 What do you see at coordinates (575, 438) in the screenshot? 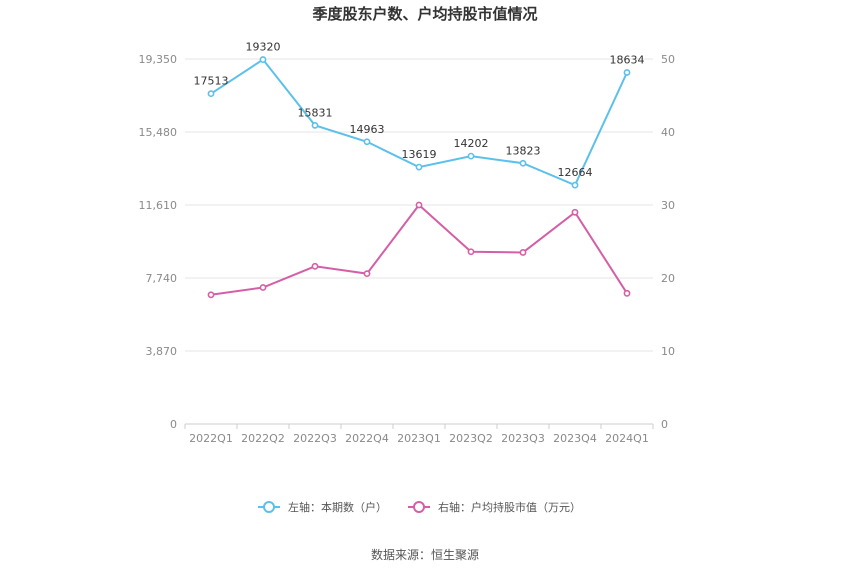
I see `x-tick-label: 2023Q4` at bounding box center [575, 438].